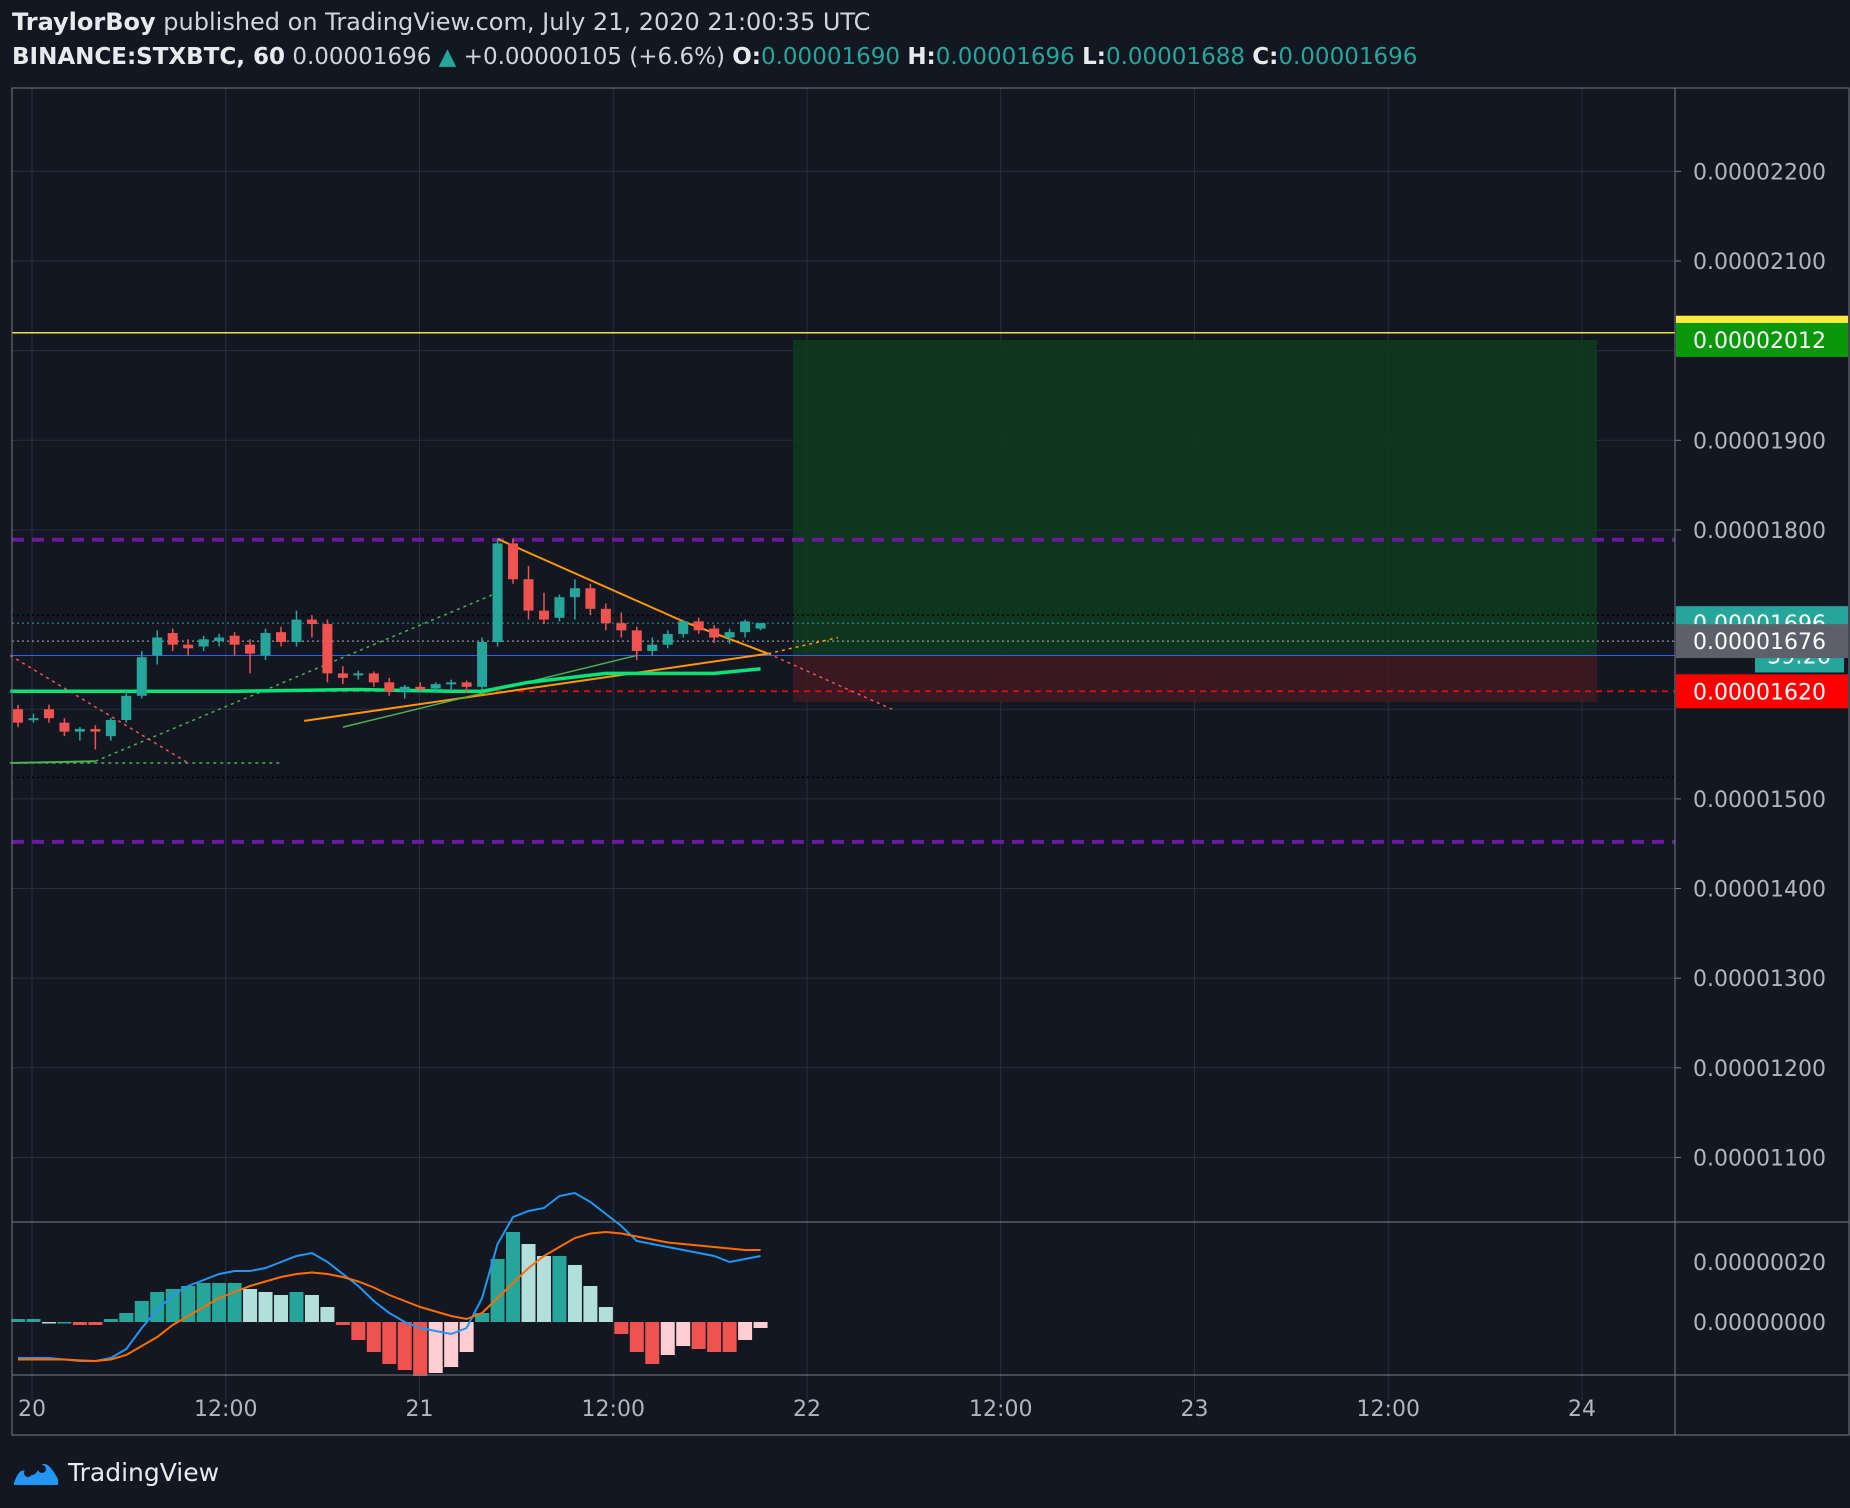  I want to click on price-change: +0.00000105 (+6.6%), so click(594, 57).